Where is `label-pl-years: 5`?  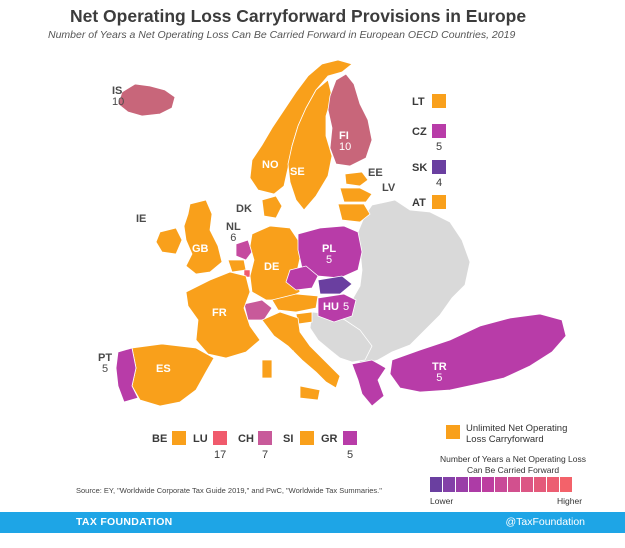 label-pl-years: 5 is located at coordinates (329, 260).